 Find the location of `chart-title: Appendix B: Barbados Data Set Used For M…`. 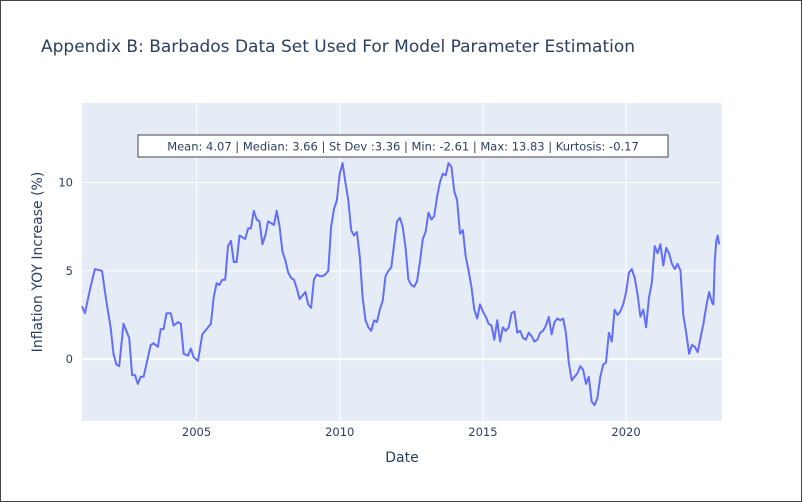

chart-title: Appendix B: Barbados Data Set Used For M… is located at coordinates (338, 47).